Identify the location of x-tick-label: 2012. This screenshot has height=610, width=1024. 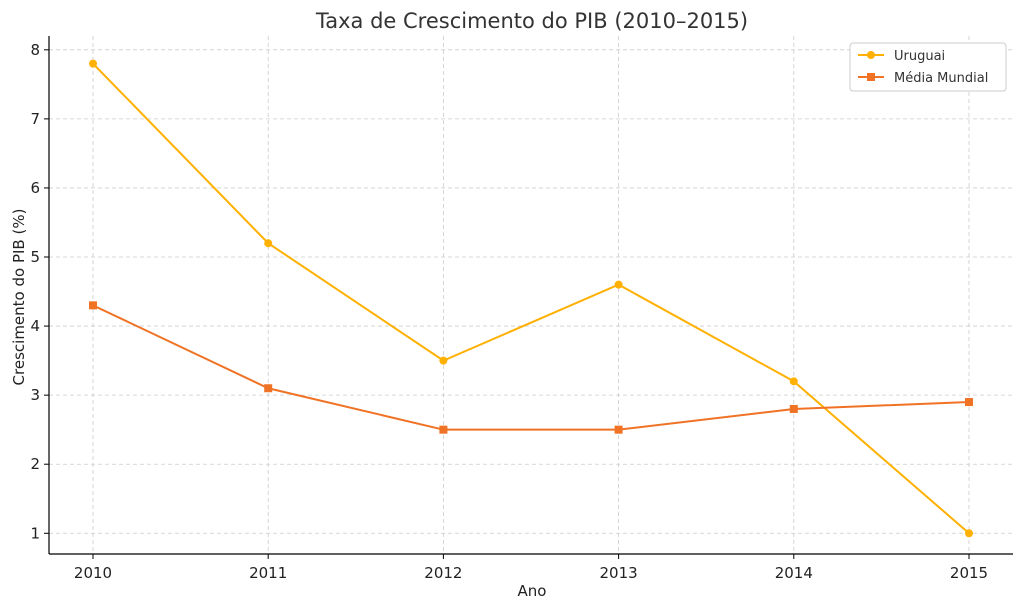
(443, 573).